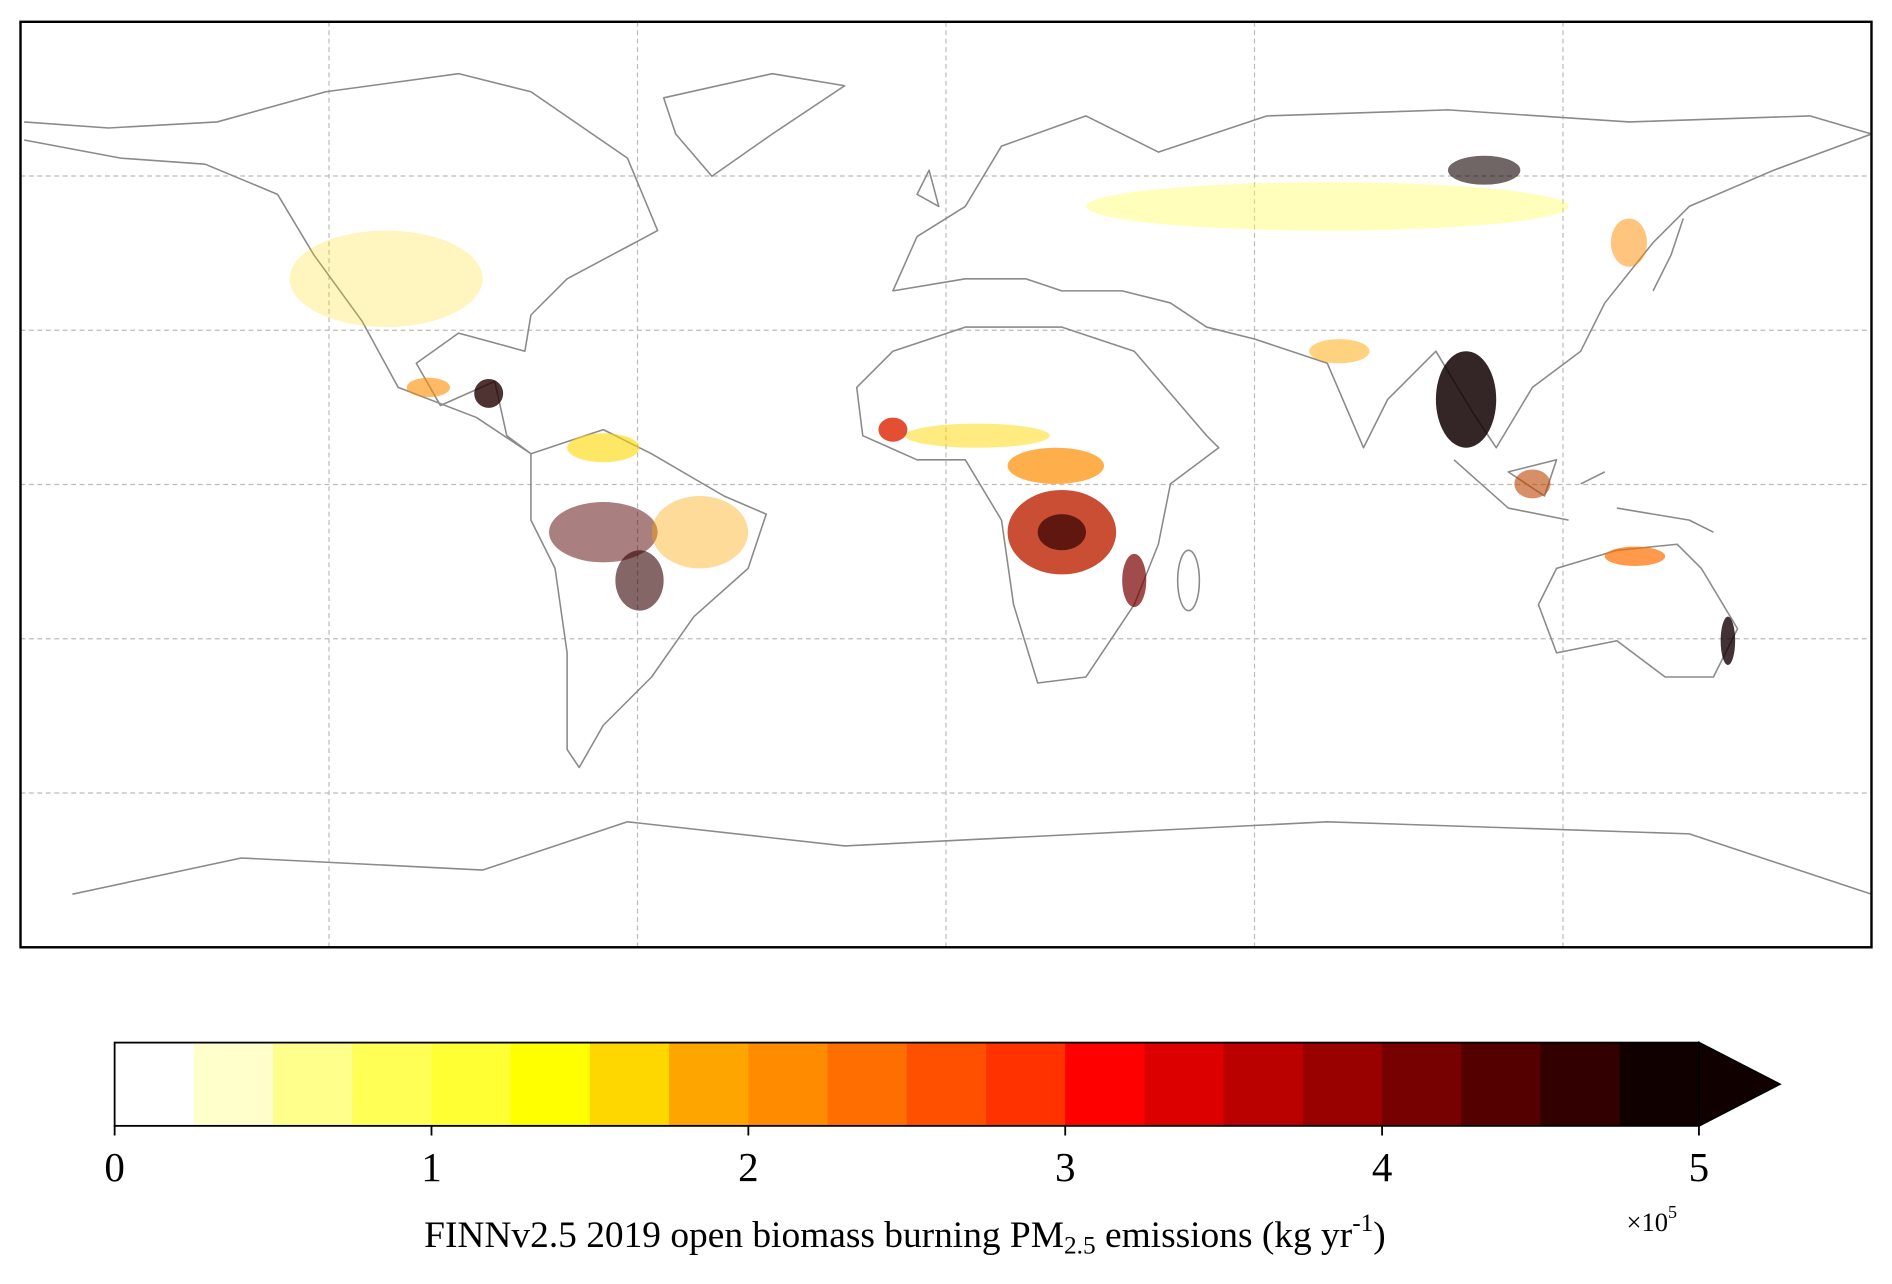 This screenshot has height=1284, width=1892. Describe the element at coordinates (114, 1167) in the screenshot. I see `colorbar-tick-label: 0` at that location.